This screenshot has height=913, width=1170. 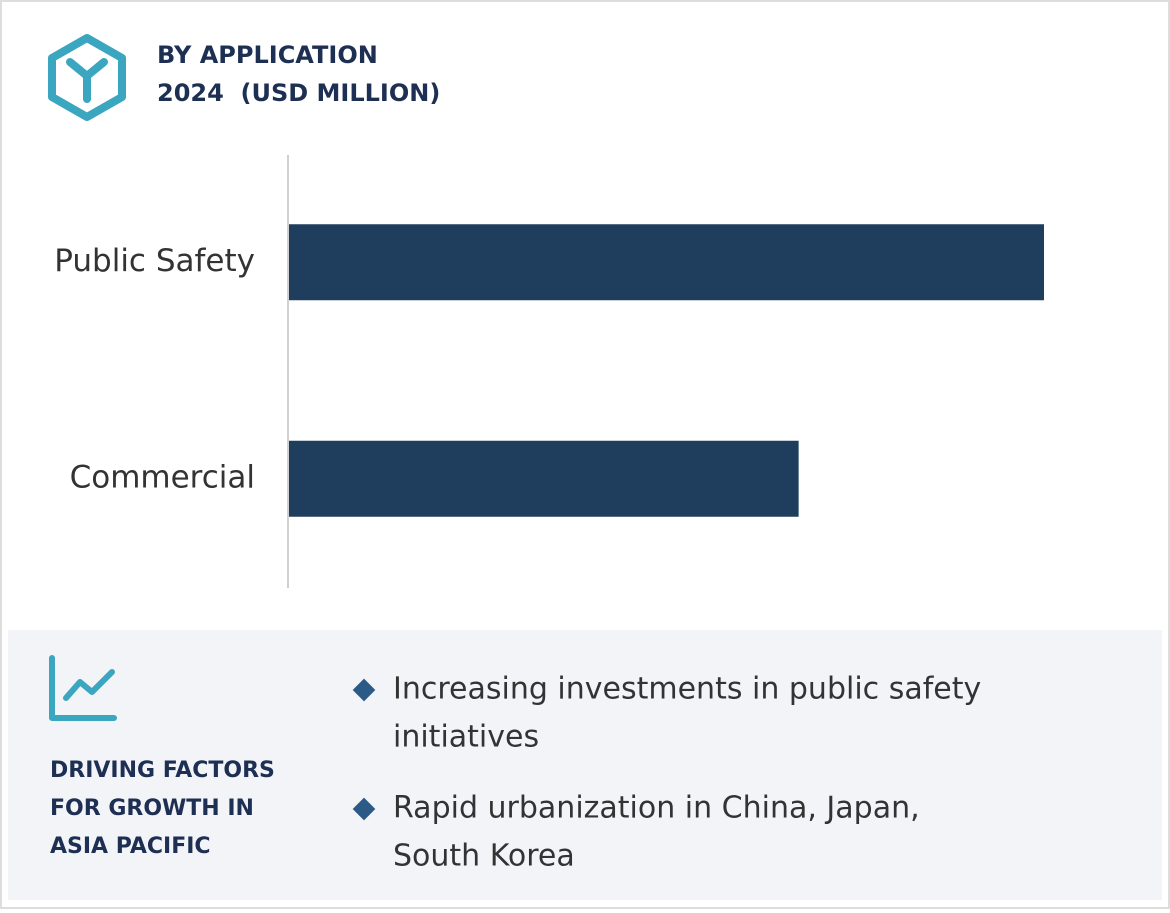 I want to click on drivers-title-line: DRIVING FACTORS, so click(x=162, y=770).